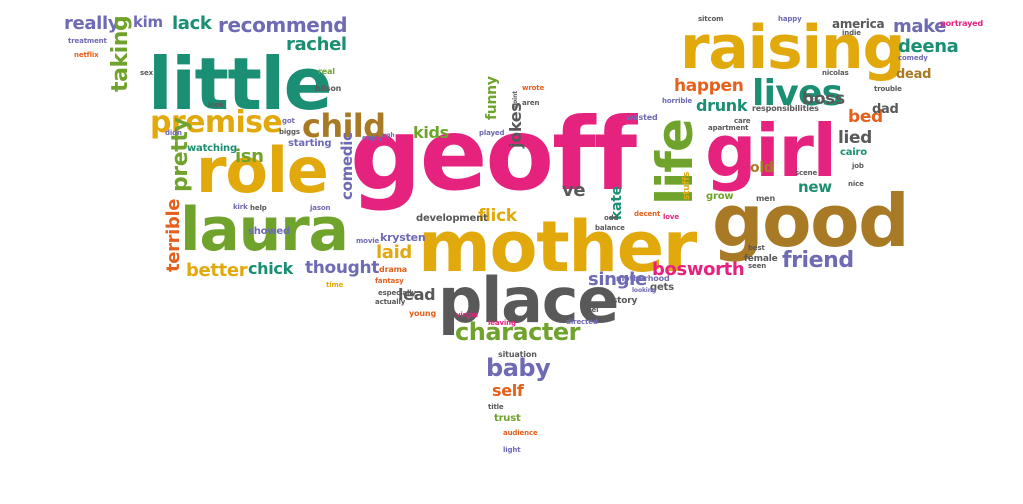  I want to click on word-jokes: jokes, so click(515, 125).